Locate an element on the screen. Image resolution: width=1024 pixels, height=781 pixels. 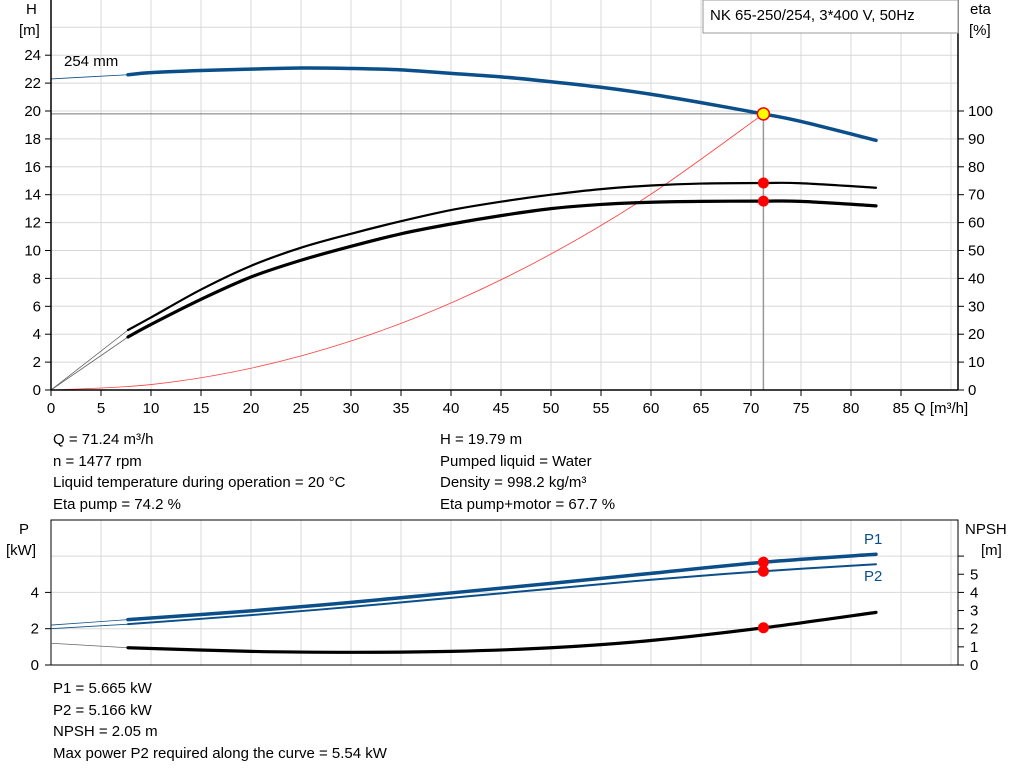
q-tick-label: 50 is located at coordinates (551, 408).